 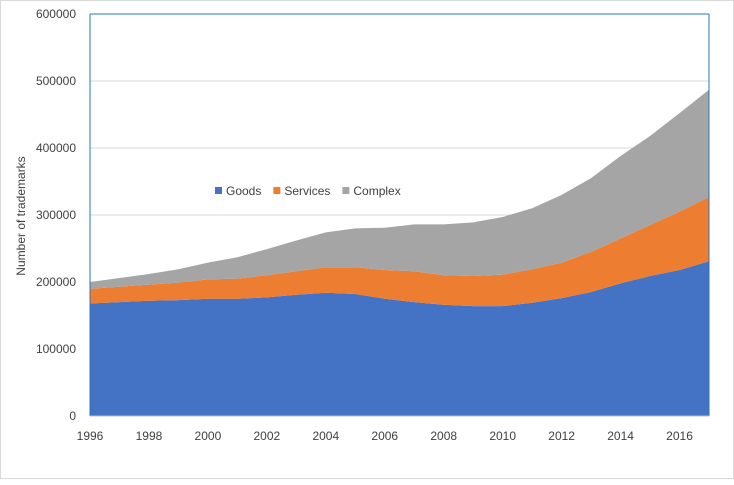 I want to click on y-tick-label-6: 600000, so click(x=56, y=14).